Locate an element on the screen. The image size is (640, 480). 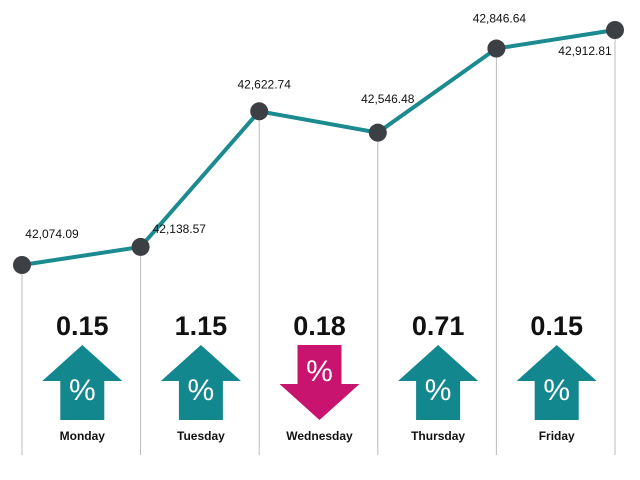
change-value: 1.15 is located at coordinates (201, 326).